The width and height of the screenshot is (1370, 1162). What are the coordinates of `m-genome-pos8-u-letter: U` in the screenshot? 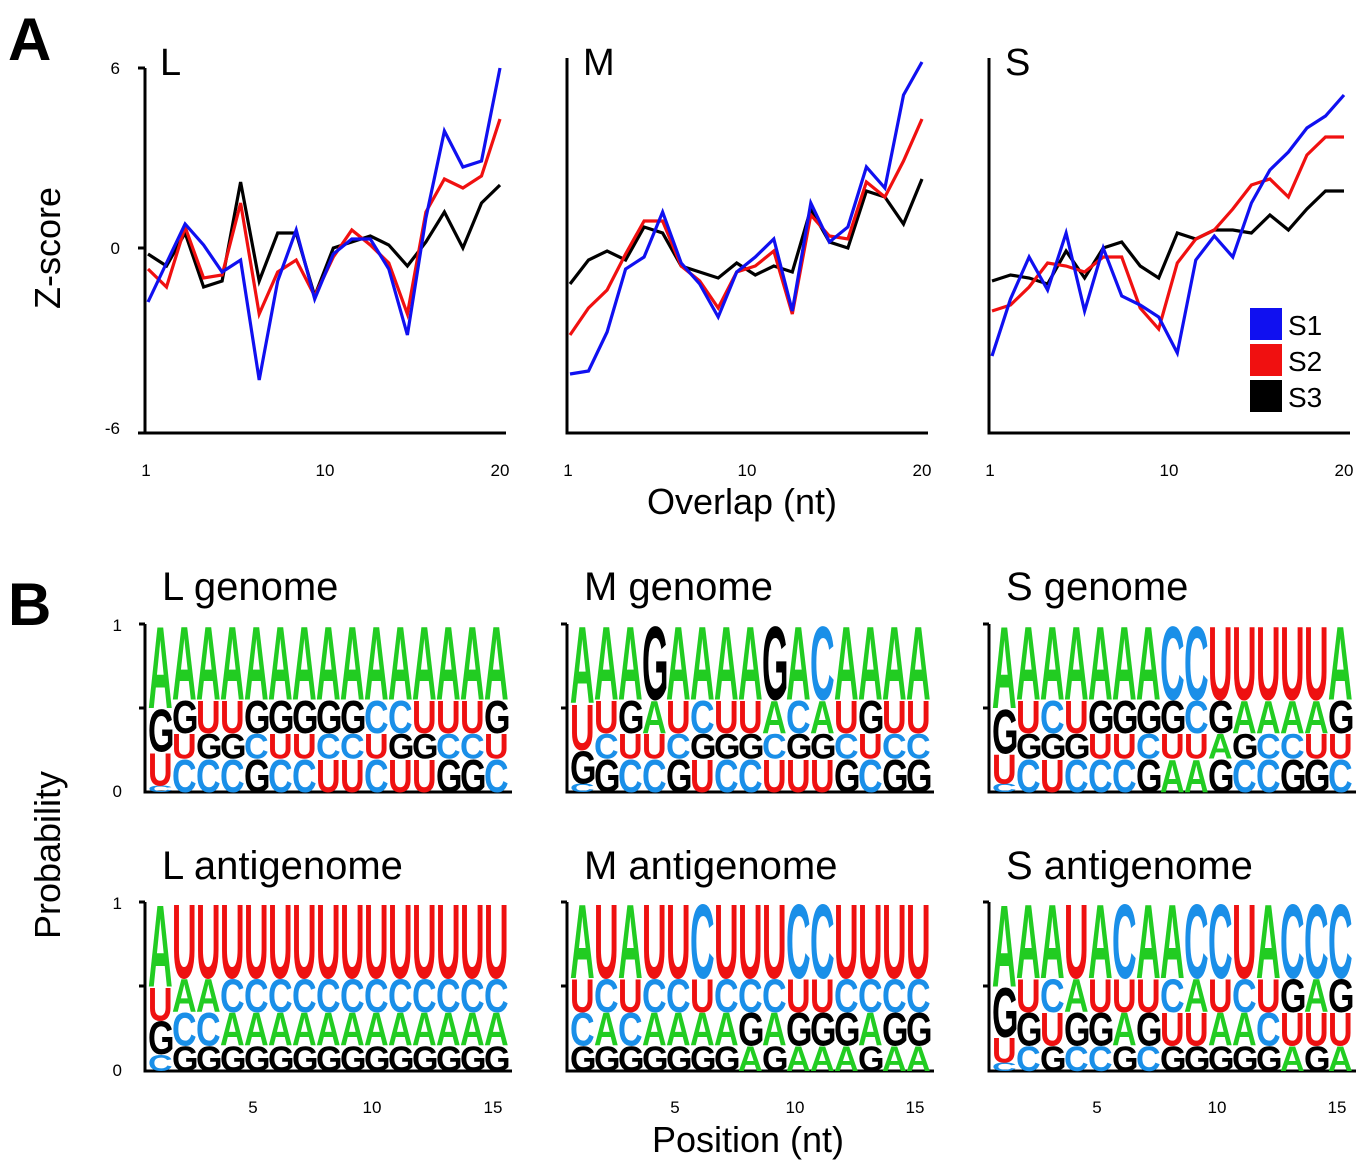 It's located at (750, 717).